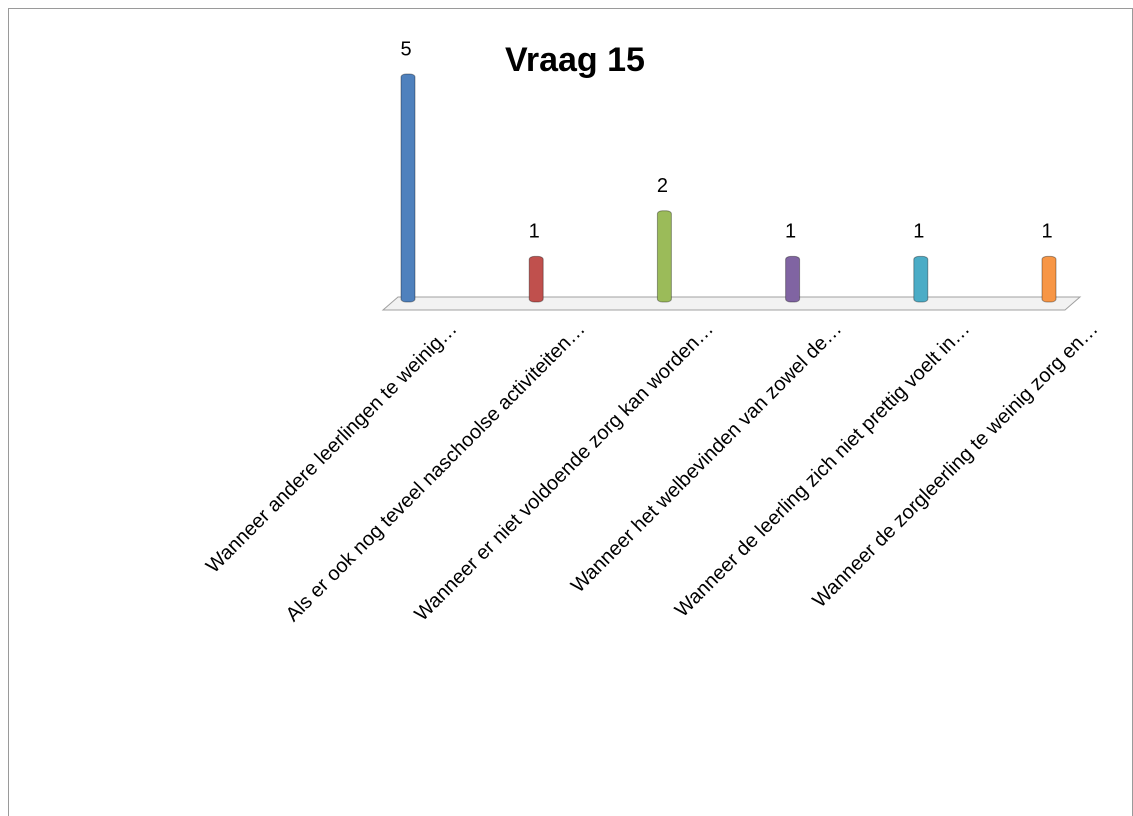 The image size is (1133, 816). I want to click on data-label: 5, so click(405, 49).